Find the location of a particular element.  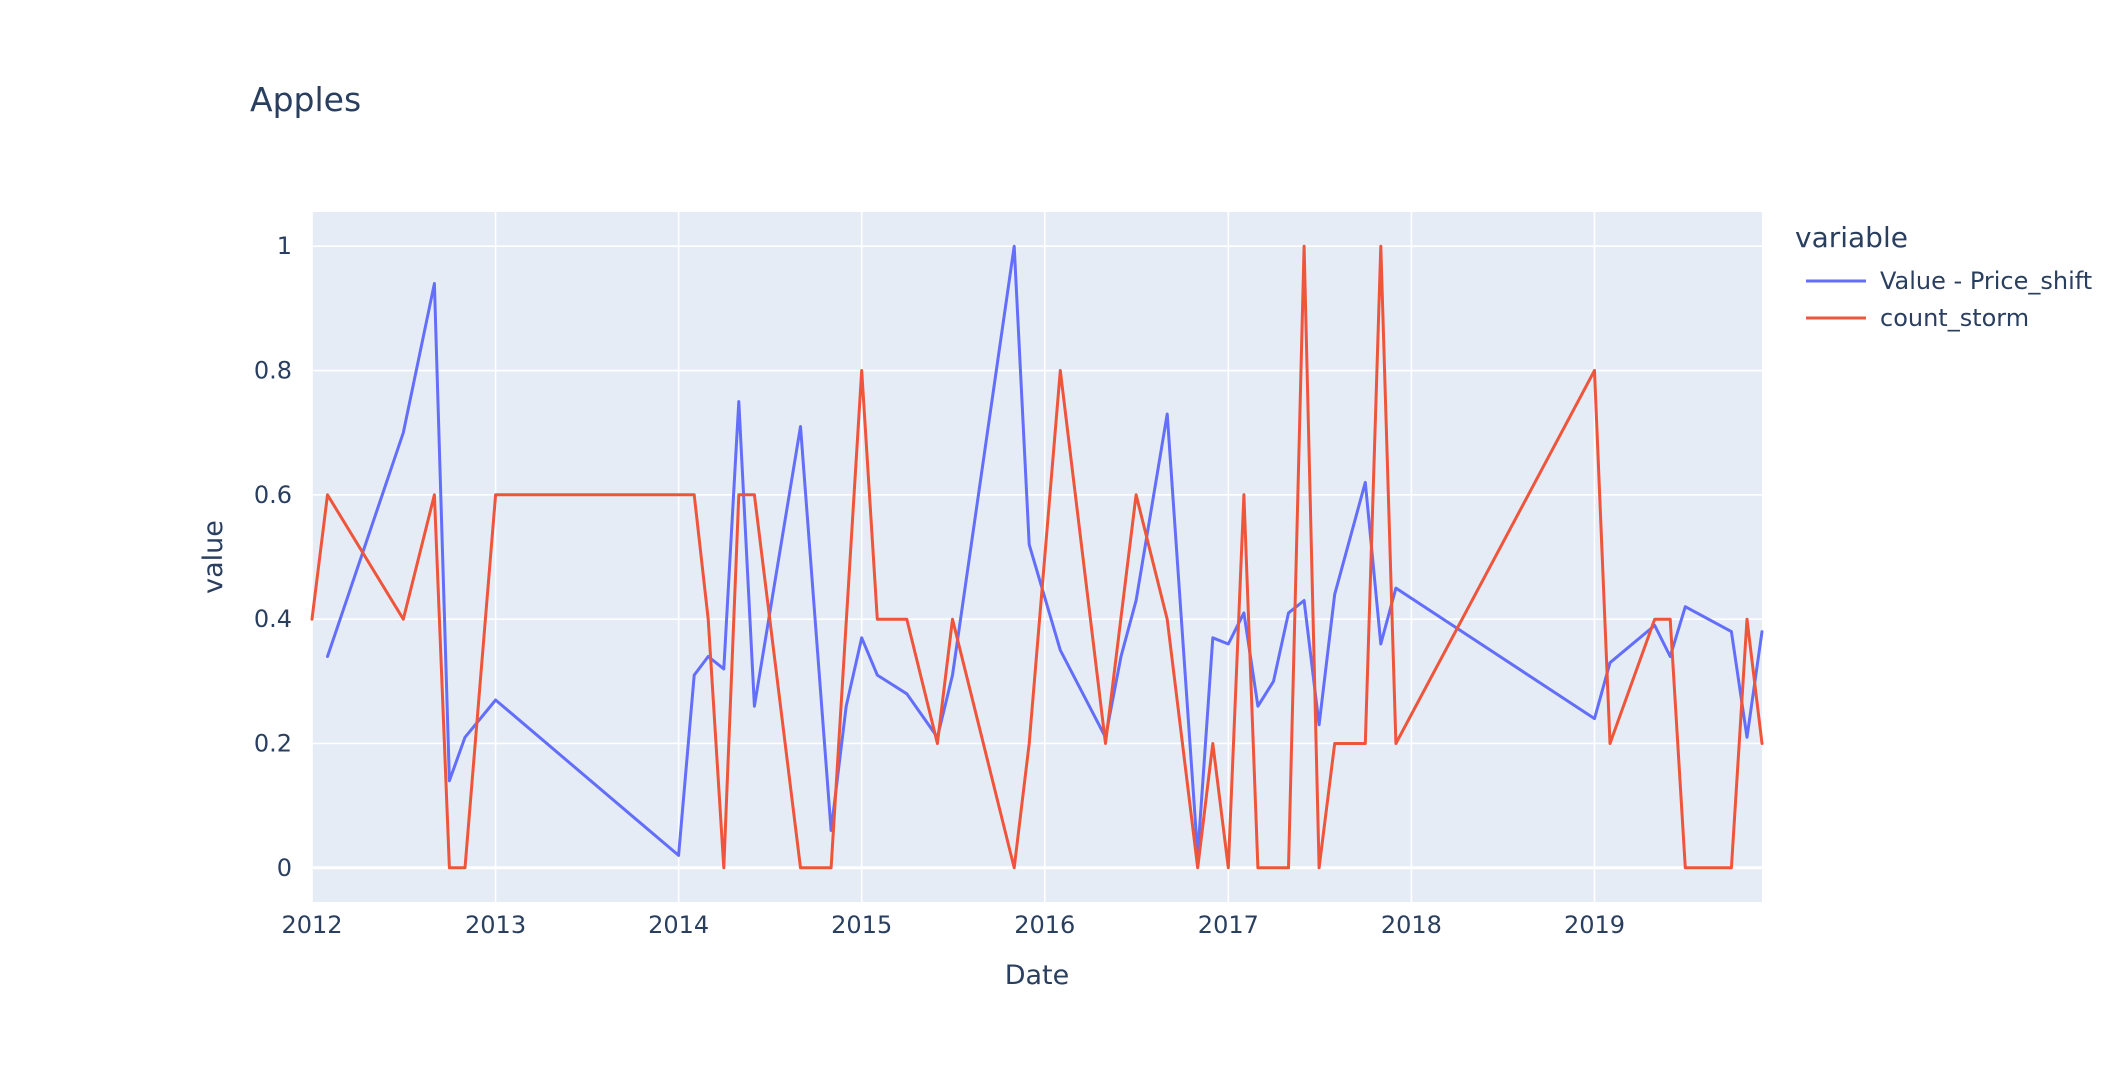

legend-label: count_storm is located at coordinates (1954, 318).